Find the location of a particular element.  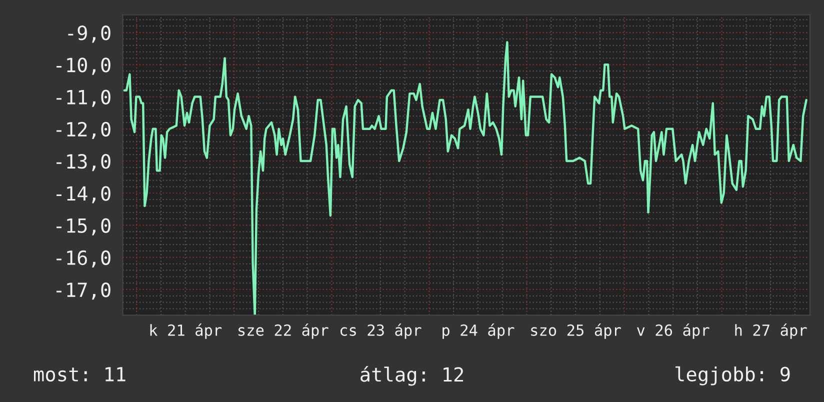

y-tick-label: -14,0 is located at coordinates (83, 195).